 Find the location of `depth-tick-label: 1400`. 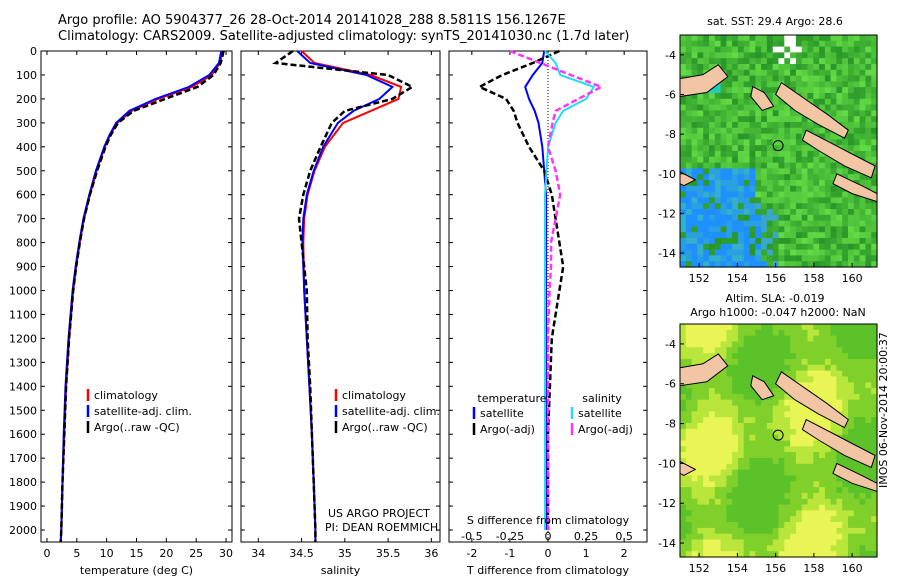

depth-tick-label: 1400 is located at coordinates (23, 386).